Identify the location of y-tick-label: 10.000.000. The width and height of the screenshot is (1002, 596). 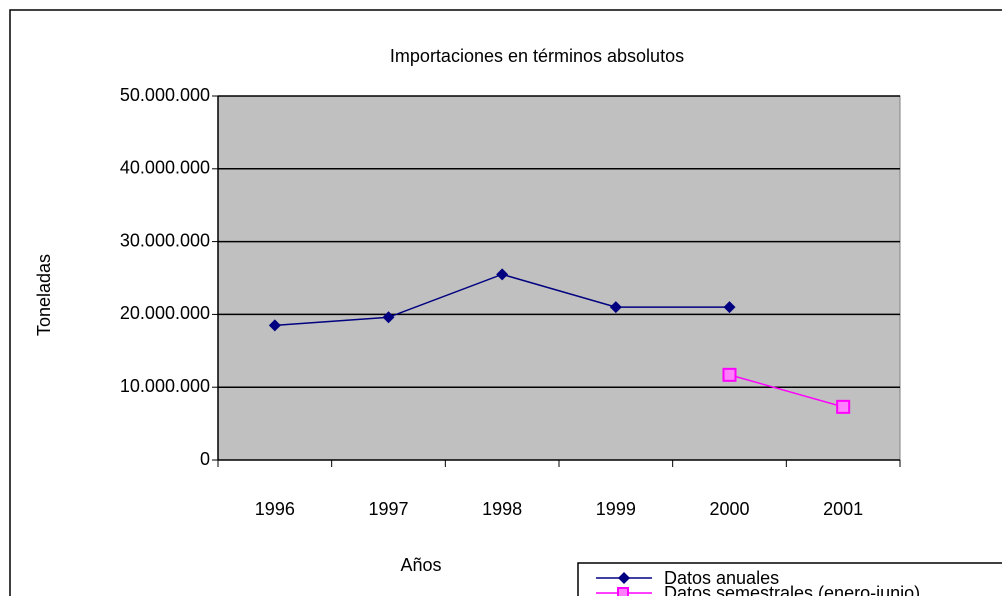
(165, 386).